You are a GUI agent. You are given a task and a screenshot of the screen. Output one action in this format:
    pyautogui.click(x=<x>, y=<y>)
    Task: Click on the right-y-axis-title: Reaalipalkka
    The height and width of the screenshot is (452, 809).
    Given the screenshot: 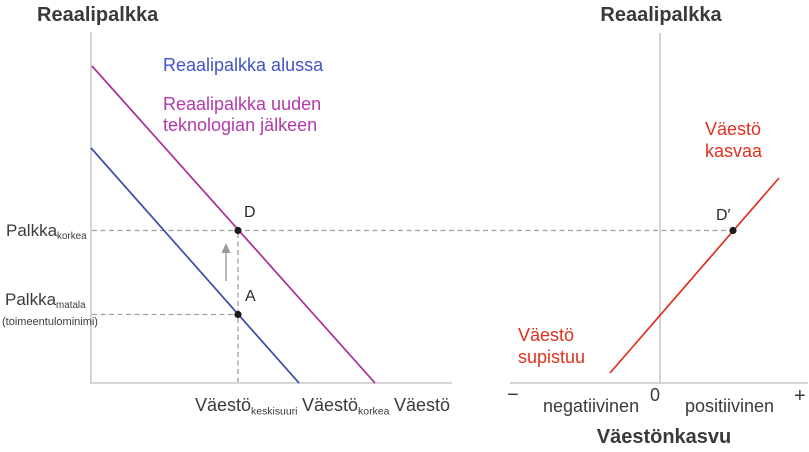 What is the action you would take?
    pyautogui.click(x=661, y=15)
    